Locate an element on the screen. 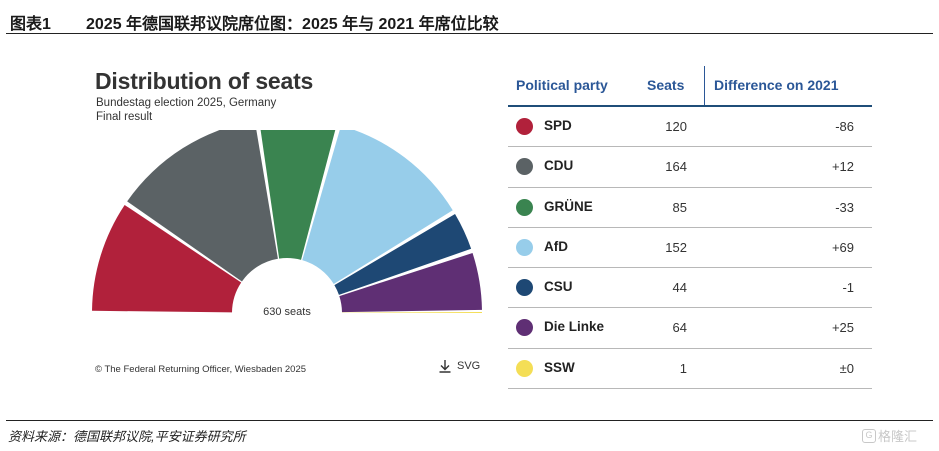 The height and width of the screenshot is (451, 939). table-row: CDU 164 +12 is located at coordinates (690, 167).